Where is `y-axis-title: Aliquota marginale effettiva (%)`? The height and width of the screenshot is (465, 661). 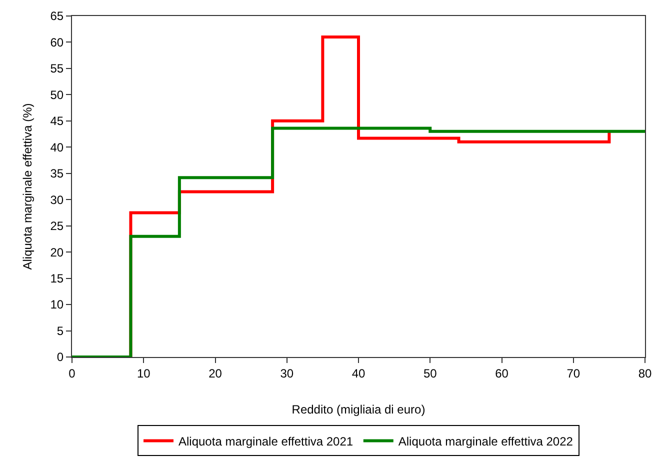 y-axis-title: Aliquota marginale effettiva (%) is located at coordinates (27, 186).